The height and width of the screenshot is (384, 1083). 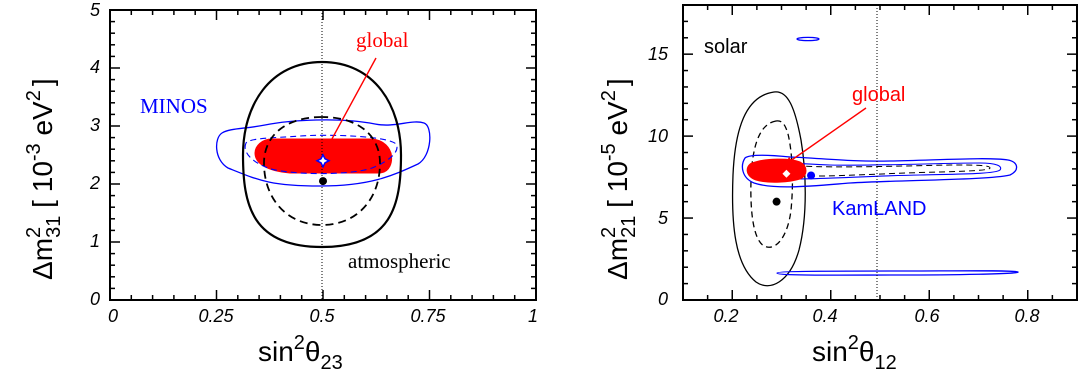 I want to click on right-y-tick-label: 0, so click(x=663, y=299).